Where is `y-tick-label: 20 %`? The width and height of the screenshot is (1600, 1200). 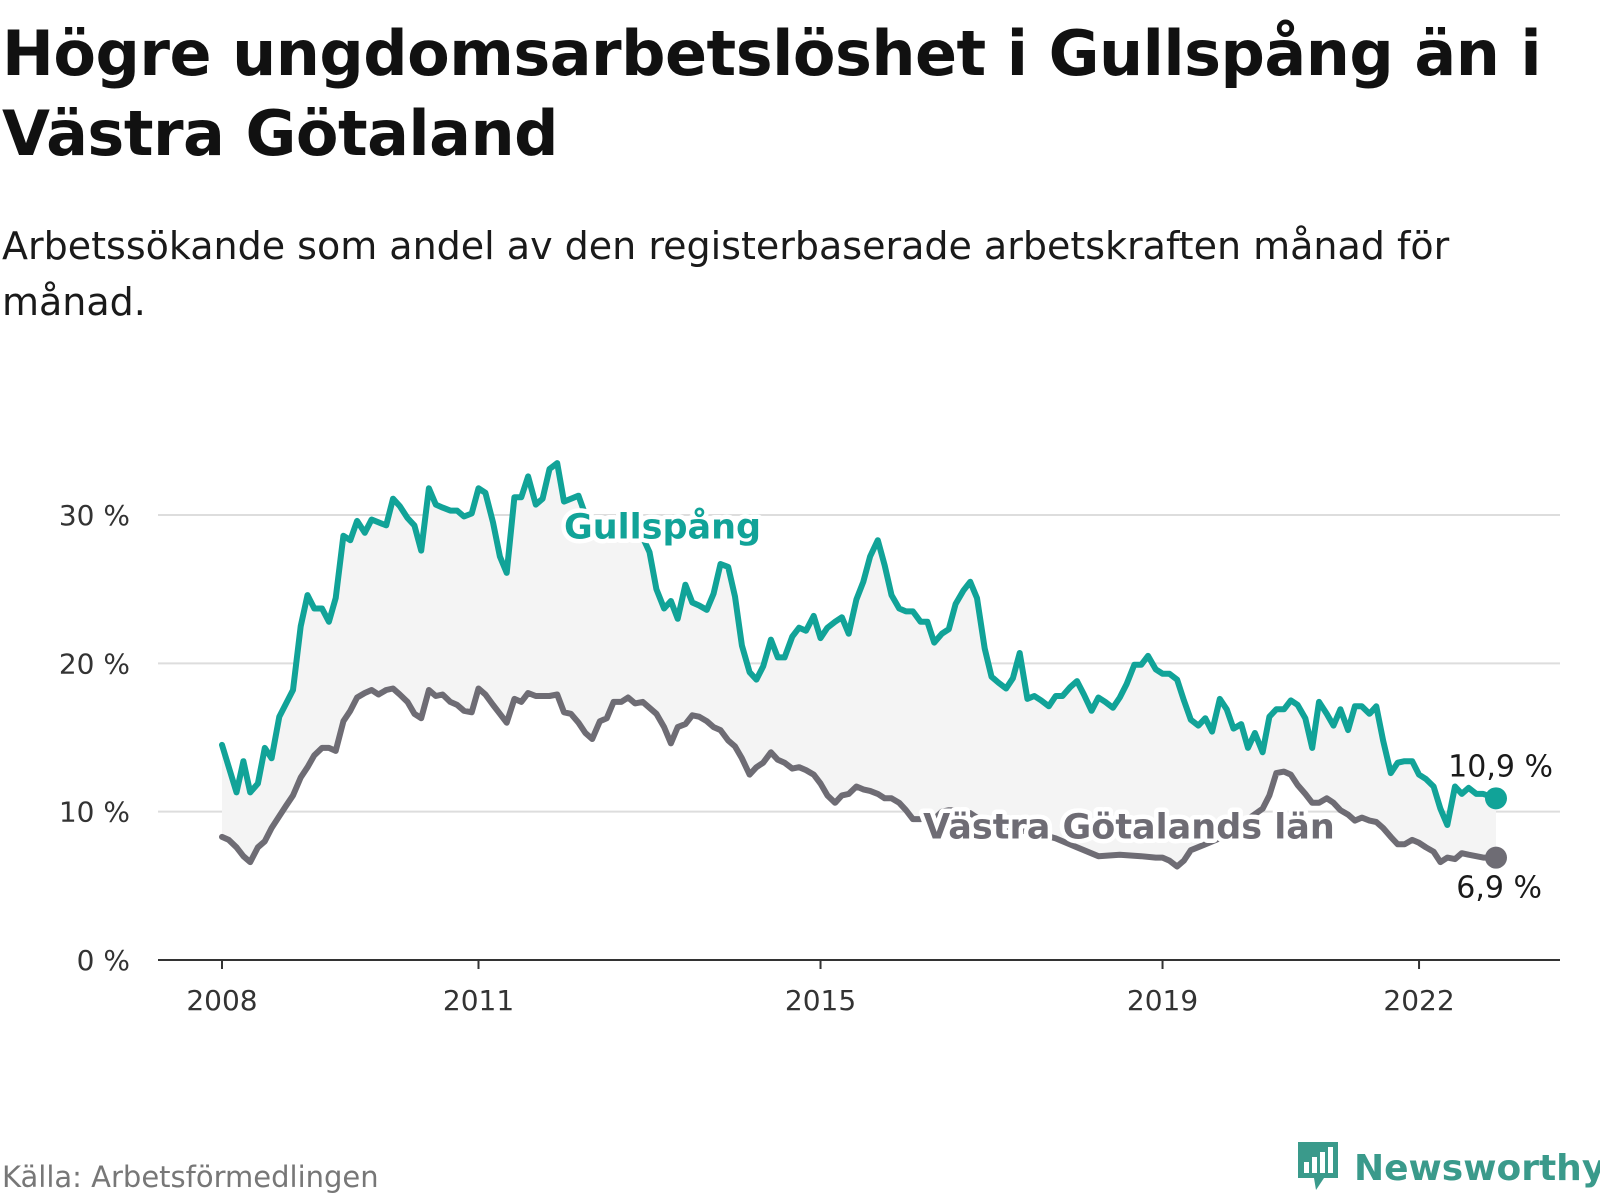
y-tick-label: 20 % is located at coordinates (94, 663).